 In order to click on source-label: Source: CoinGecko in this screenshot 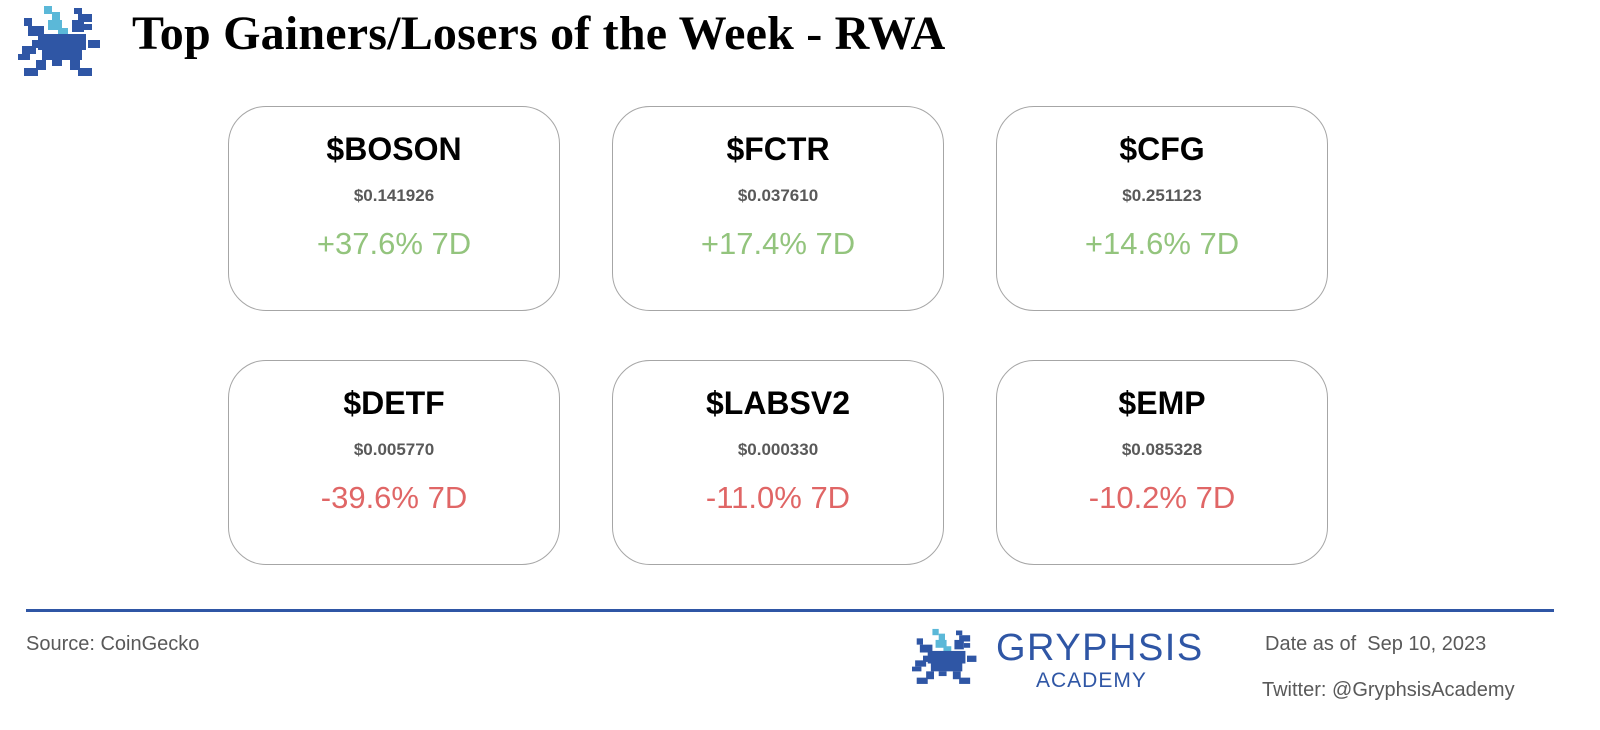, I will do `click(113, 644)`.